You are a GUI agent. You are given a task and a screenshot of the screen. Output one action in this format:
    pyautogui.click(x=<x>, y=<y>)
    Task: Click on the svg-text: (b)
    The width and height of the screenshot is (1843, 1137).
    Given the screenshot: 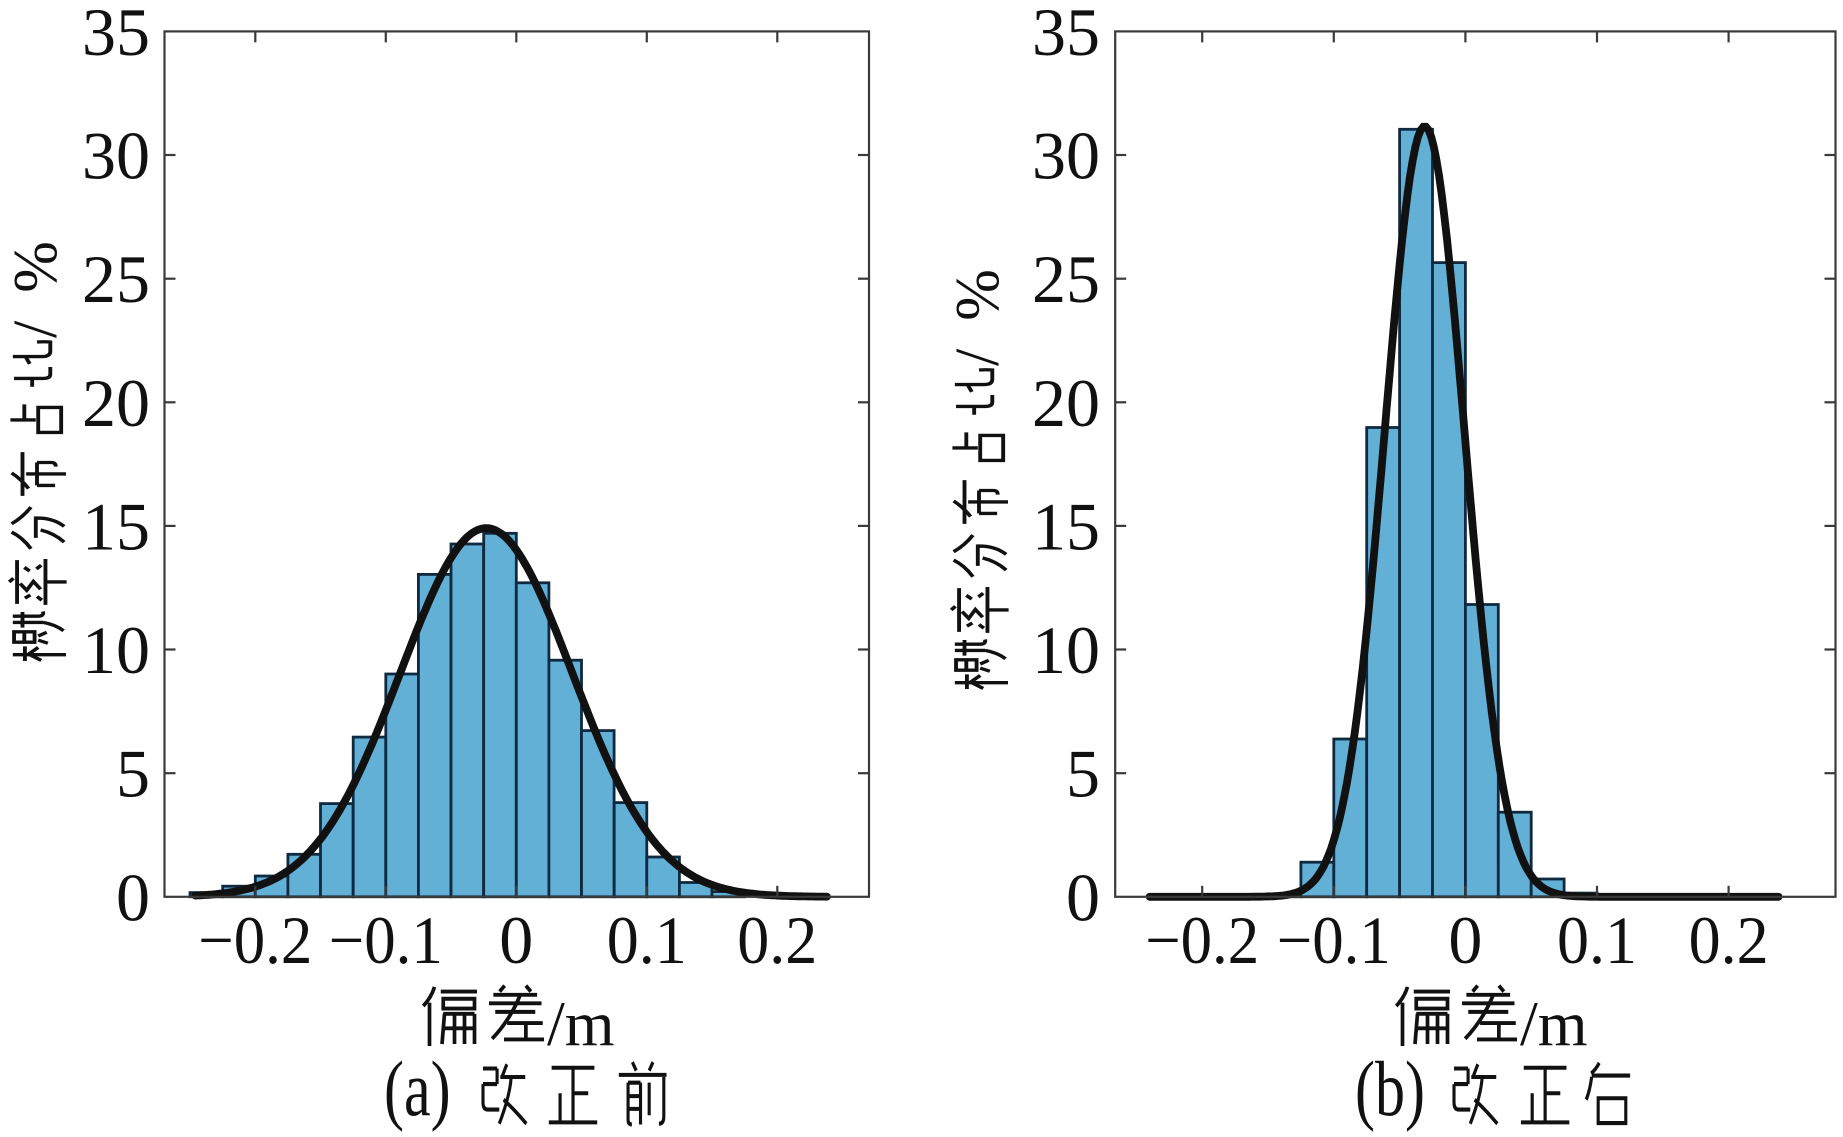 What is the action you would take?
    pyautogui.click(x=1390, y=1089)
    